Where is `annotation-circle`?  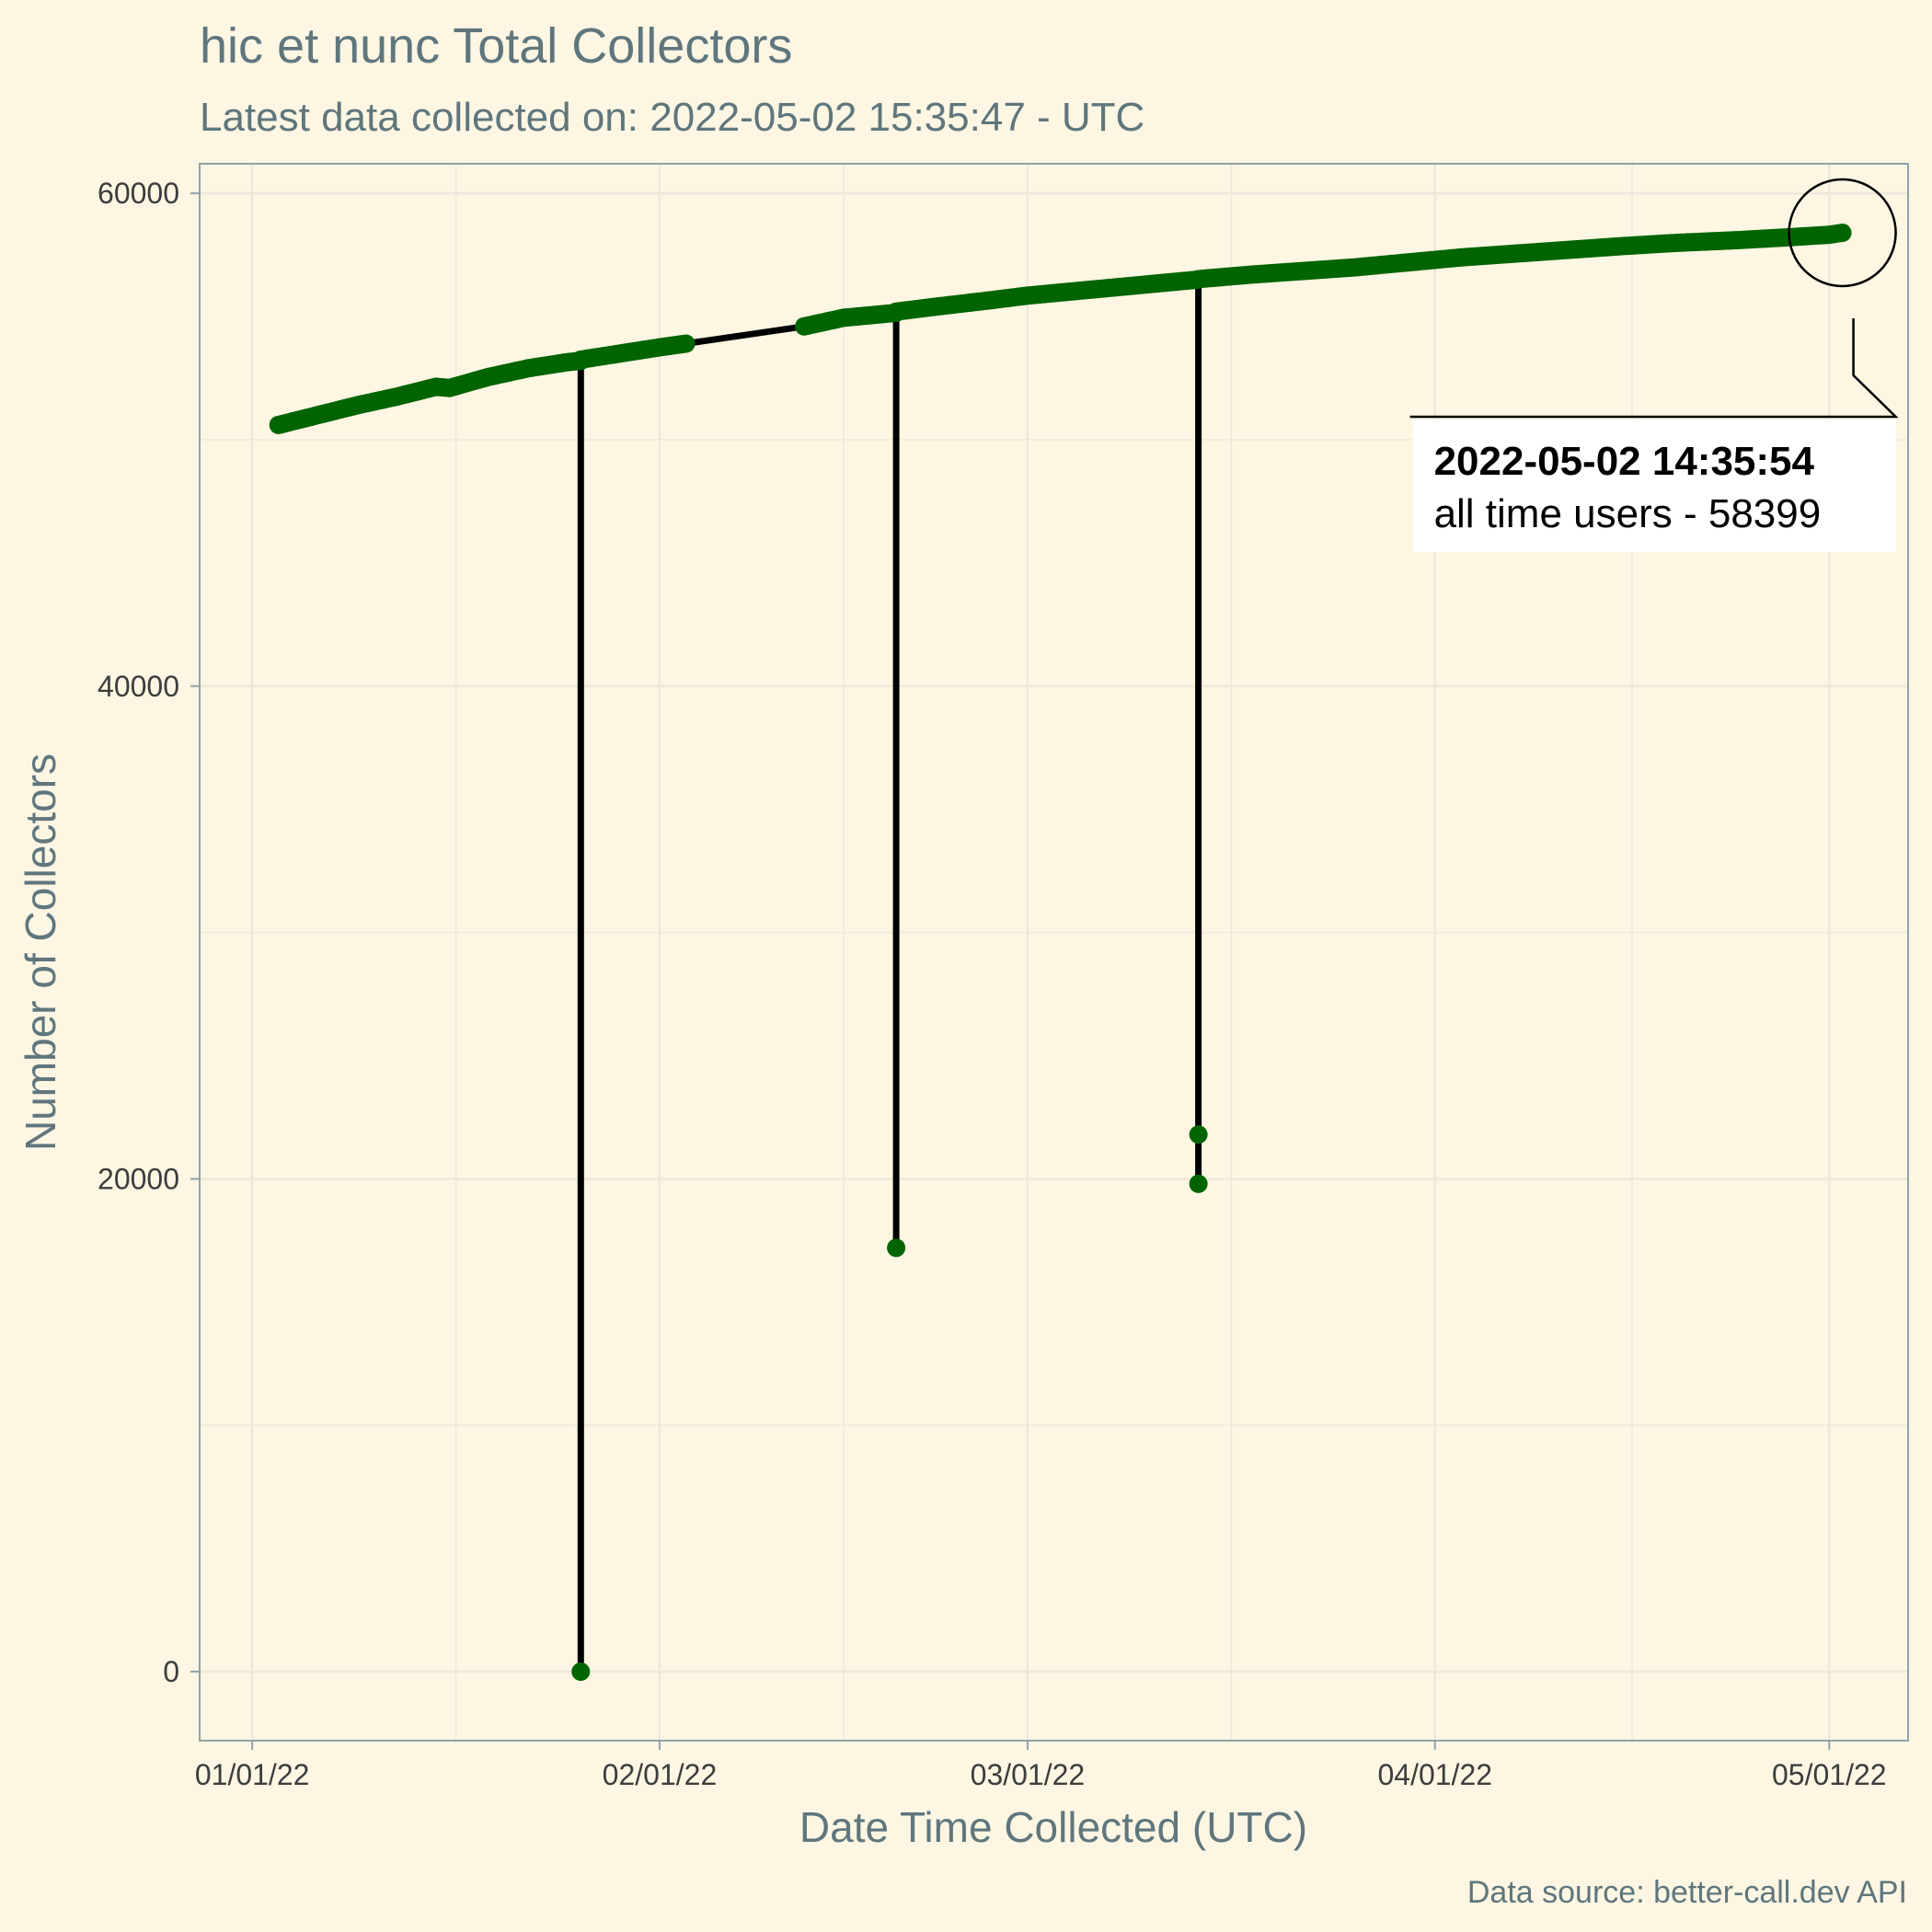
annotation-circle is located at coordinates (1842, 233).